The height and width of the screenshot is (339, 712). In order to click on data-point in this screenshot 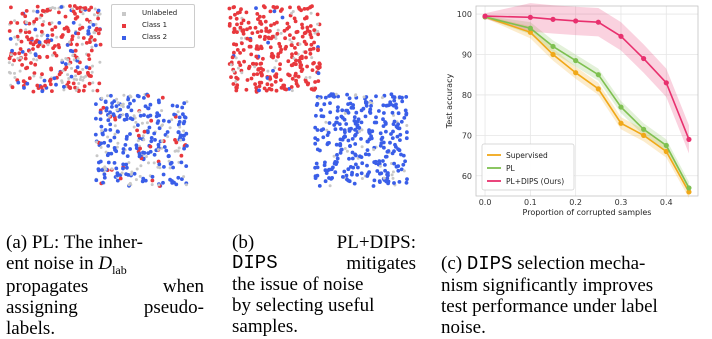, I will do `click(644, 135)`.